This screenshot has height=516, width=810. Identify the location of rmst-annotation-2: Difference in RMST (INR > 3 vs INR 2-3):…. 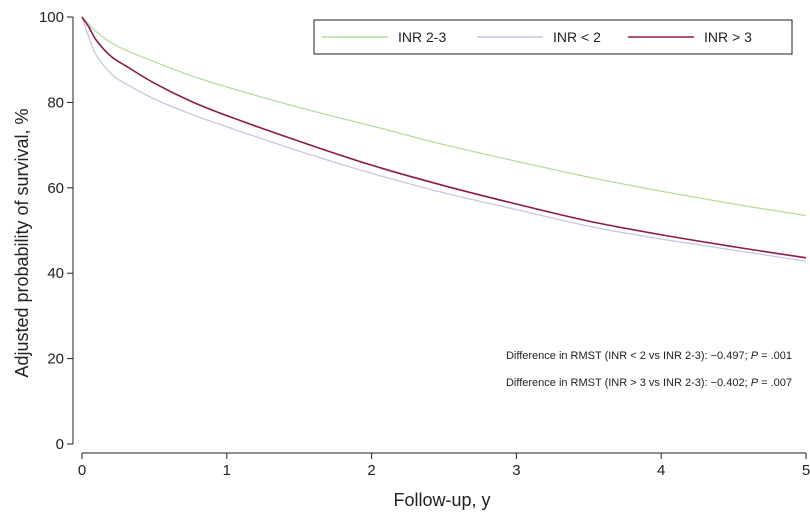
(649, 383).